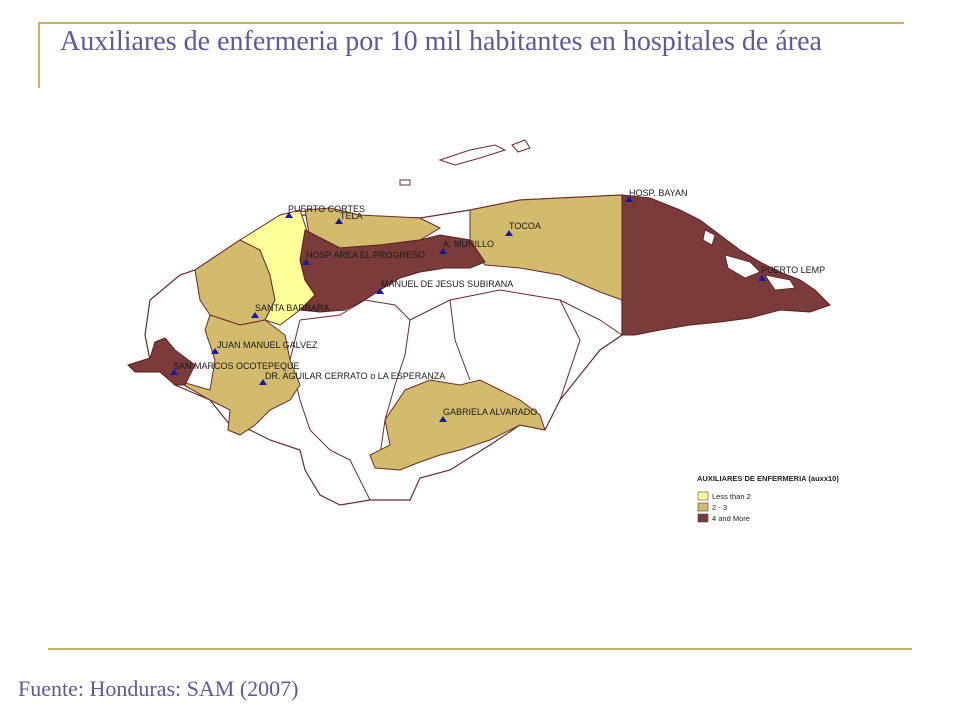 Image resolution: width=960 pixels, height=720 pixels. I want to click on lagoons, so click(749, 260).